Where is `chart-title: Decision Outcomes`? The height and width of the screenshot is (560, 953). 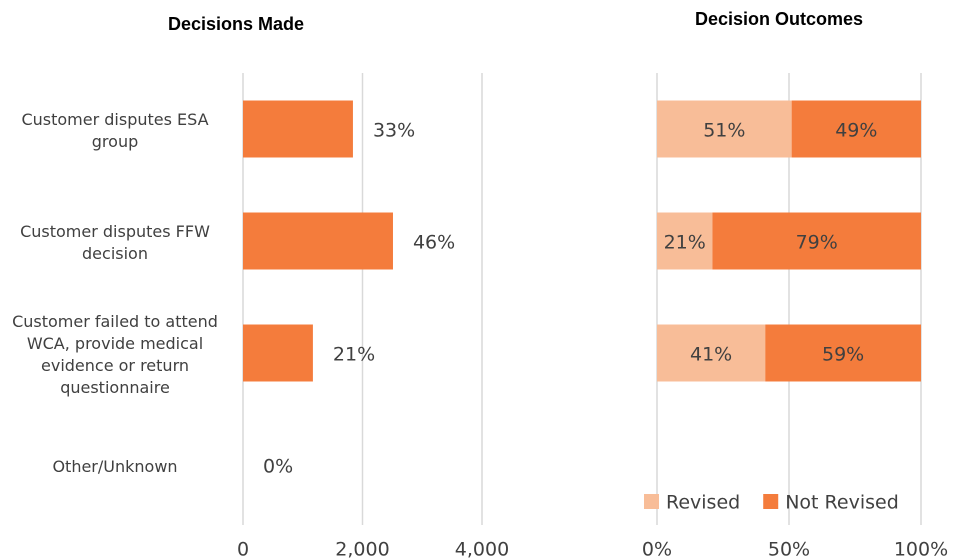
chart-title: Decision Outcomes is located at coordinates (779, 19).